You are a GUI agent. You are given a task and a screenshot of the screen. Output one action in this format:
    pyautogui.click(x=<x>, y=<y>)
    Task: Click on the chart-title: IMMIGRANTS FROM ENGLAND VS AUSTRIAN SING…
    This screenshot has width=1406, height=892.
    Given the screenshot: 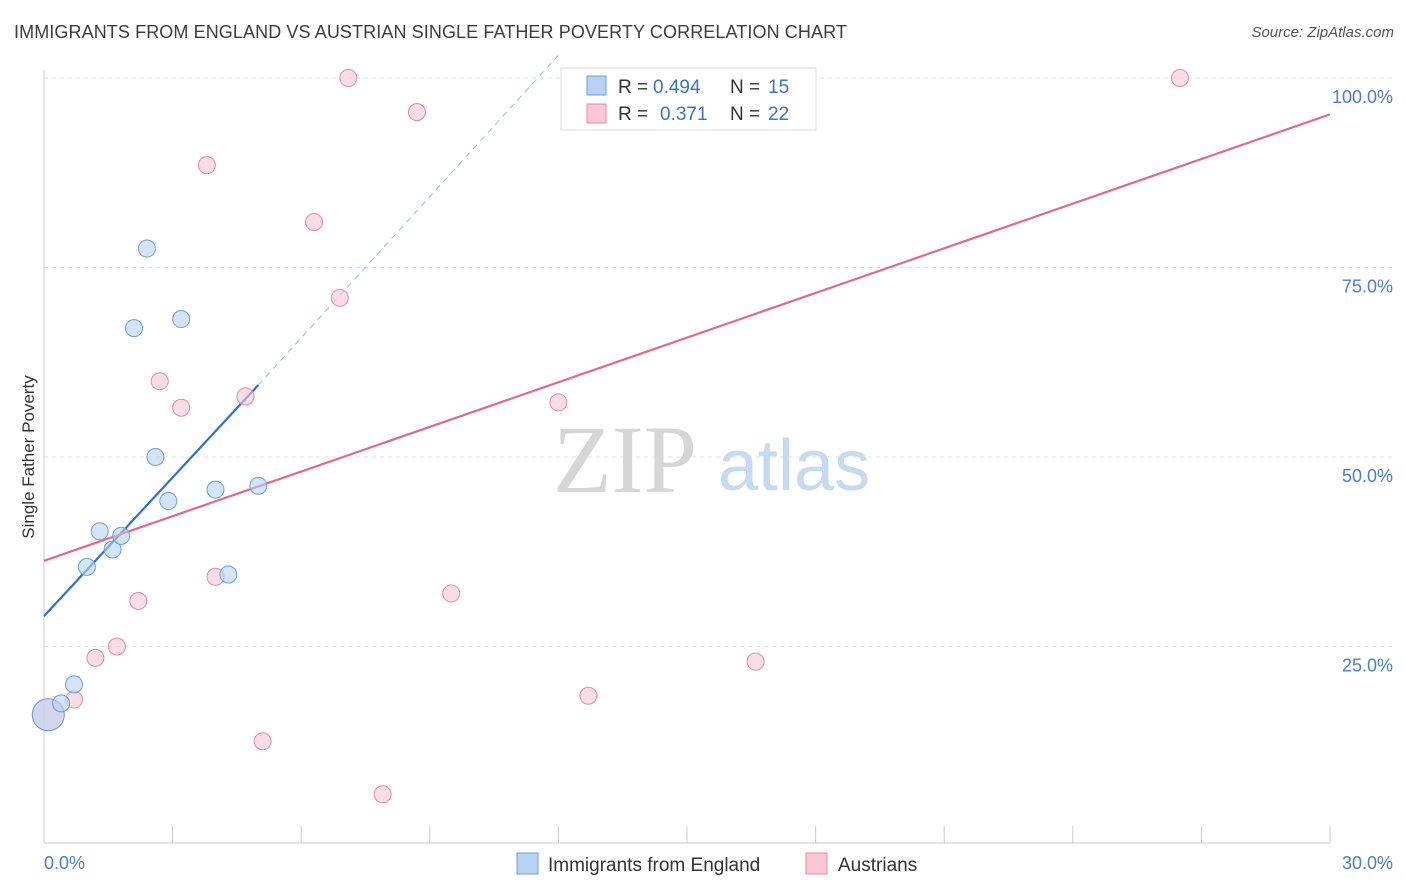 What is the action you would take?
    pyautogui.click(x=430, y=32)
    